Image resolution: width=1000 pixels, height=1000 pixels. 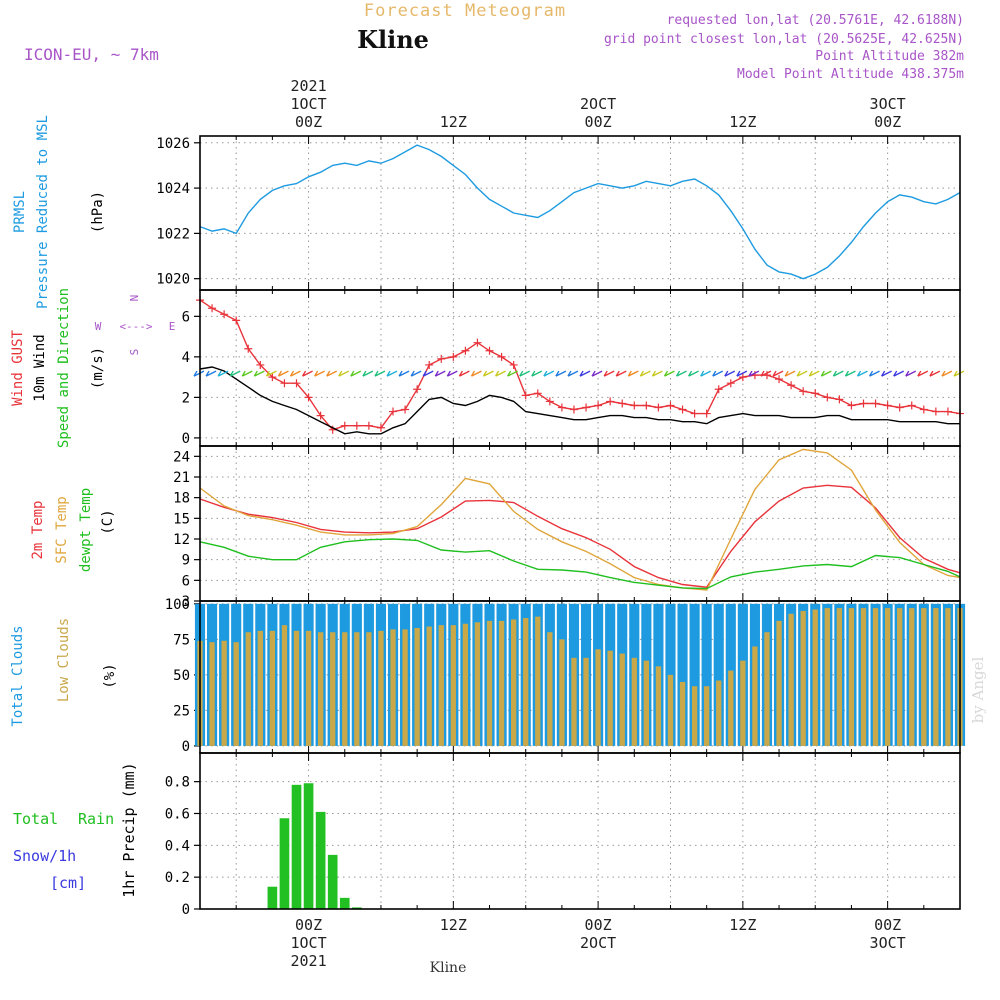 I want to click on precip-total-label: Total, so click(x=35, y=819).